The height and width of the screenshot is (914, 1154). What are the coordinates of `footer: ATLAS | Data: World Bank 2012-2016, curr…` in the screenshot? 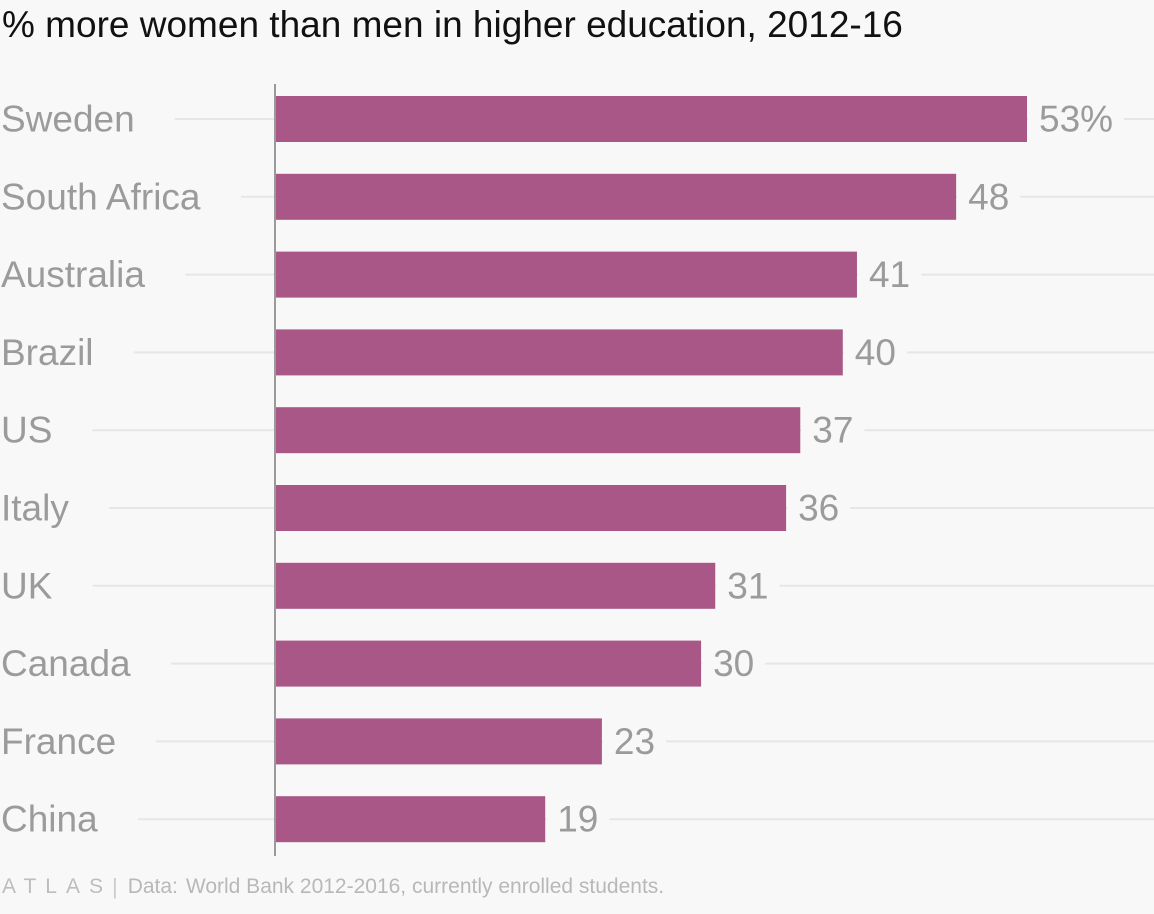 It's located at (333, 887).